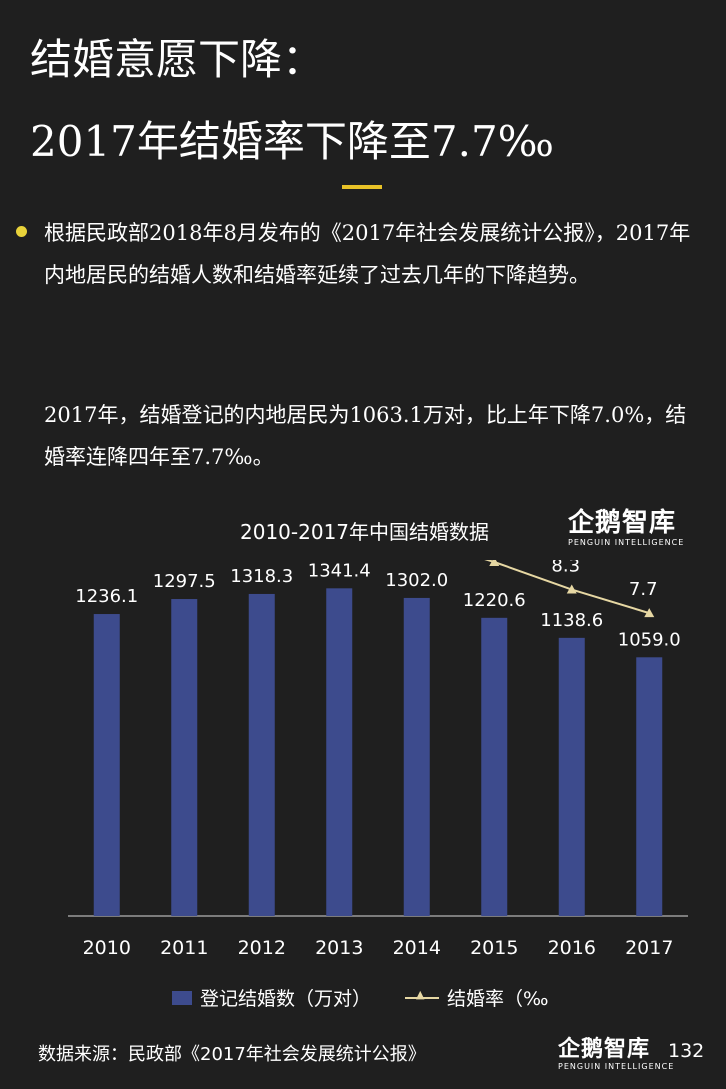 Image resolution: width=726 pixels, height=1089 pixels. Describe the element at coordinates (106, 596) in the screenshot. I see `bar-label-2010: 1236.1` at that location.